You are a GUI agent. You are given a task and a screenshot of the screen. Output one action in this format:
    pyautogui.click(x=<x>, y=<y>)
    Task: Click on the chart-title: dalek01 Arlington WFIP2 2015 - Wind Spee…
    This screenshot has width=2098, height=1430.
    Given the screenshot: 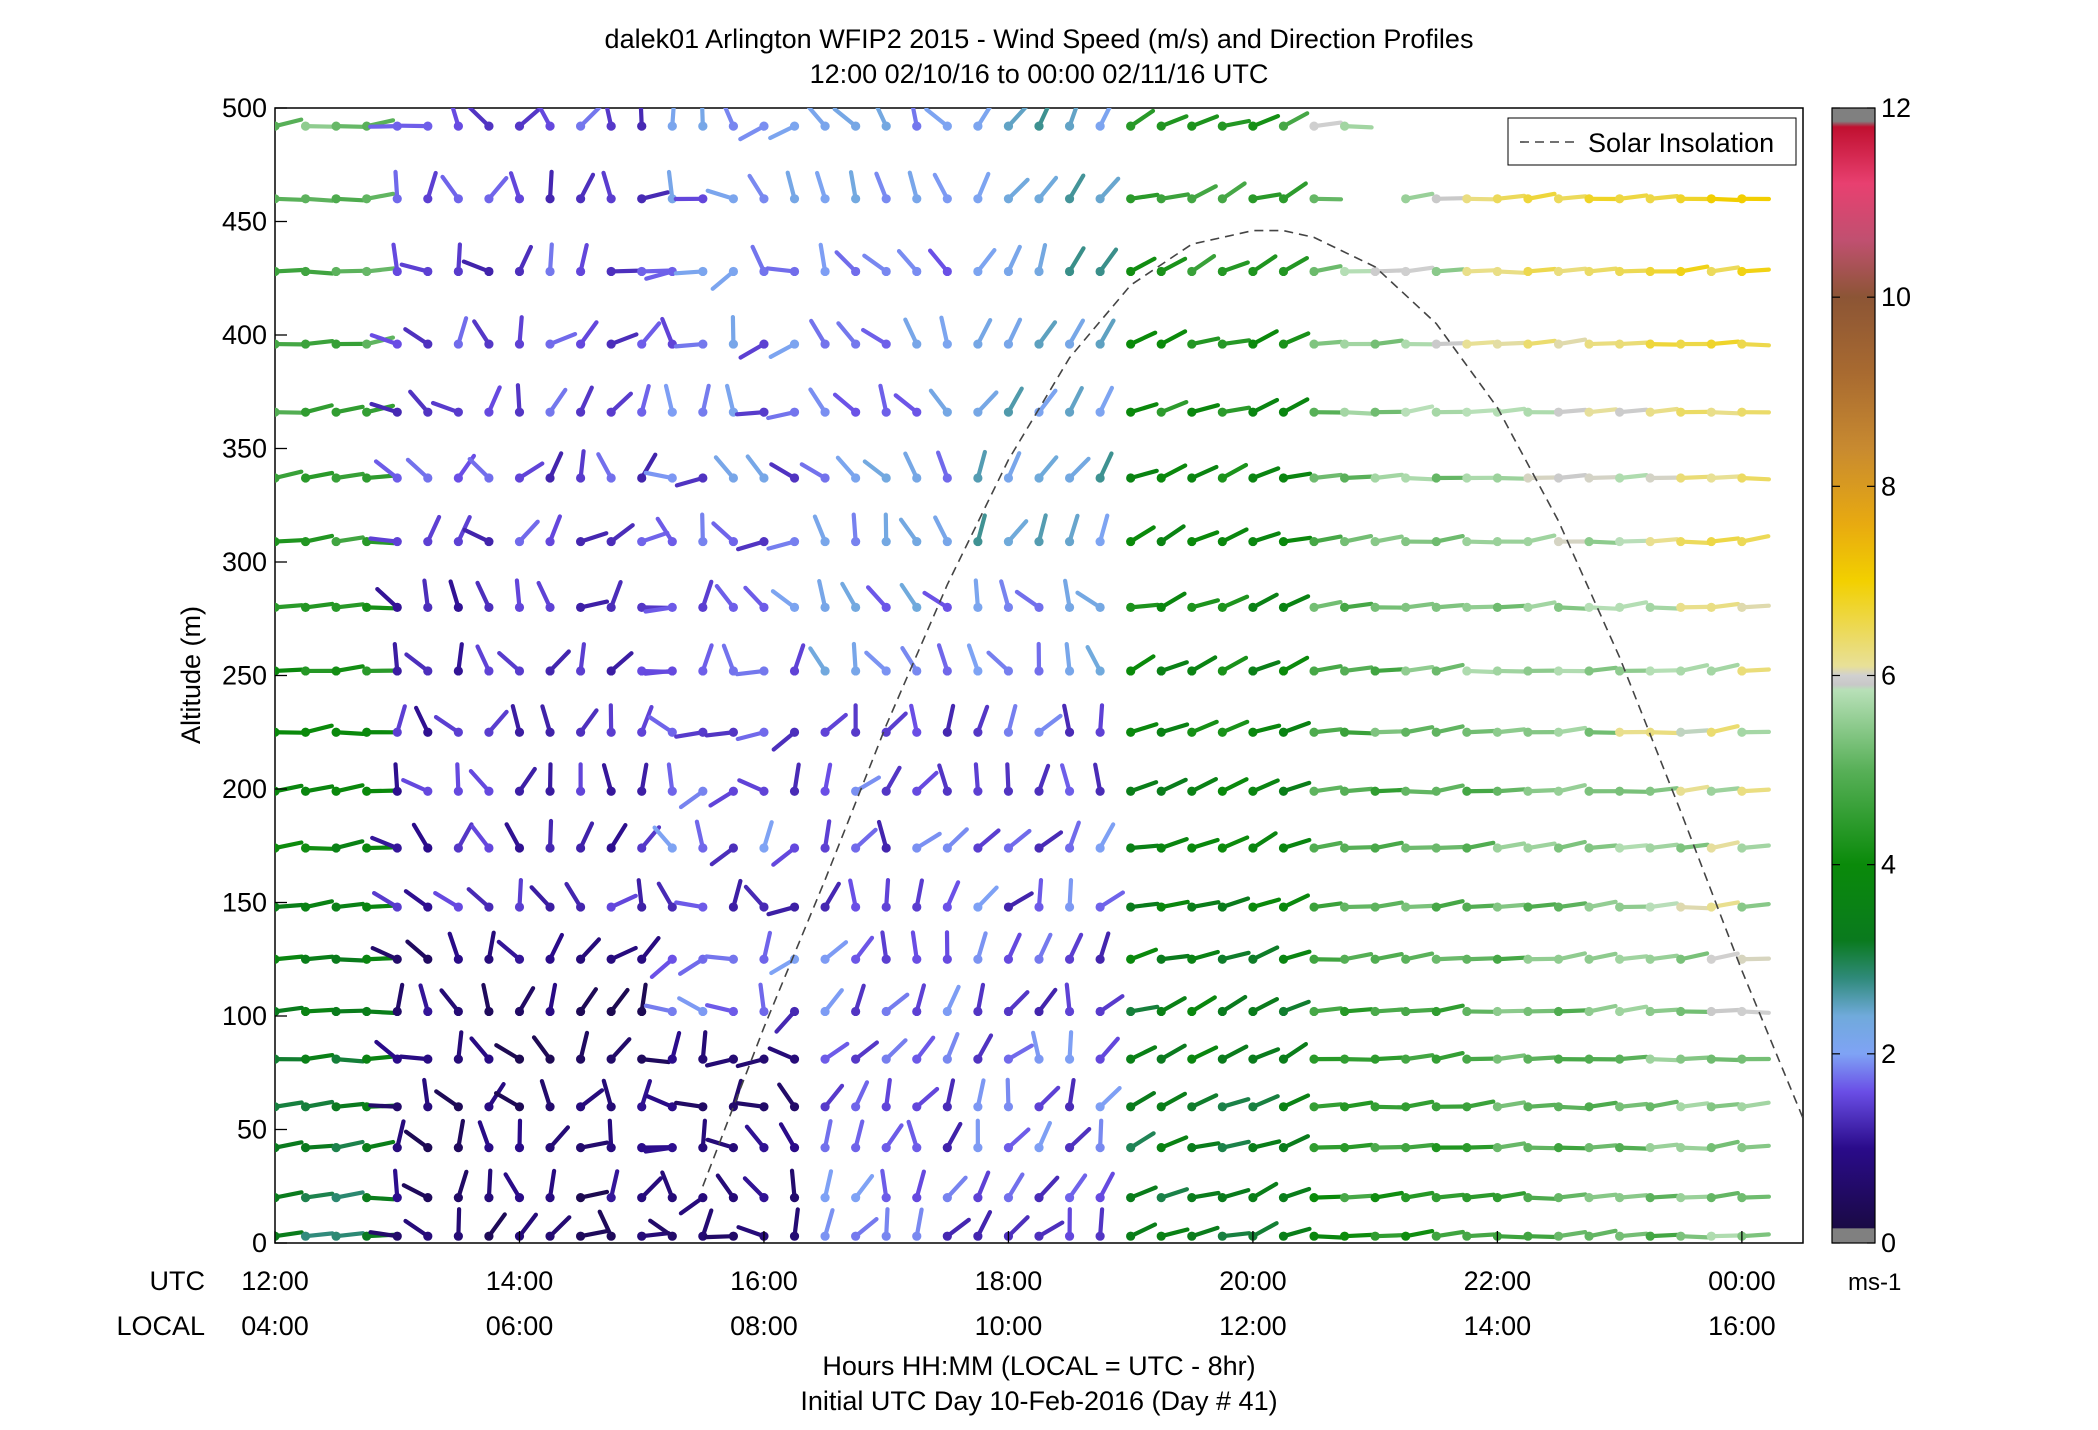 What is the action you would take?
    pyautogui.click(x=1039, y=39)
    